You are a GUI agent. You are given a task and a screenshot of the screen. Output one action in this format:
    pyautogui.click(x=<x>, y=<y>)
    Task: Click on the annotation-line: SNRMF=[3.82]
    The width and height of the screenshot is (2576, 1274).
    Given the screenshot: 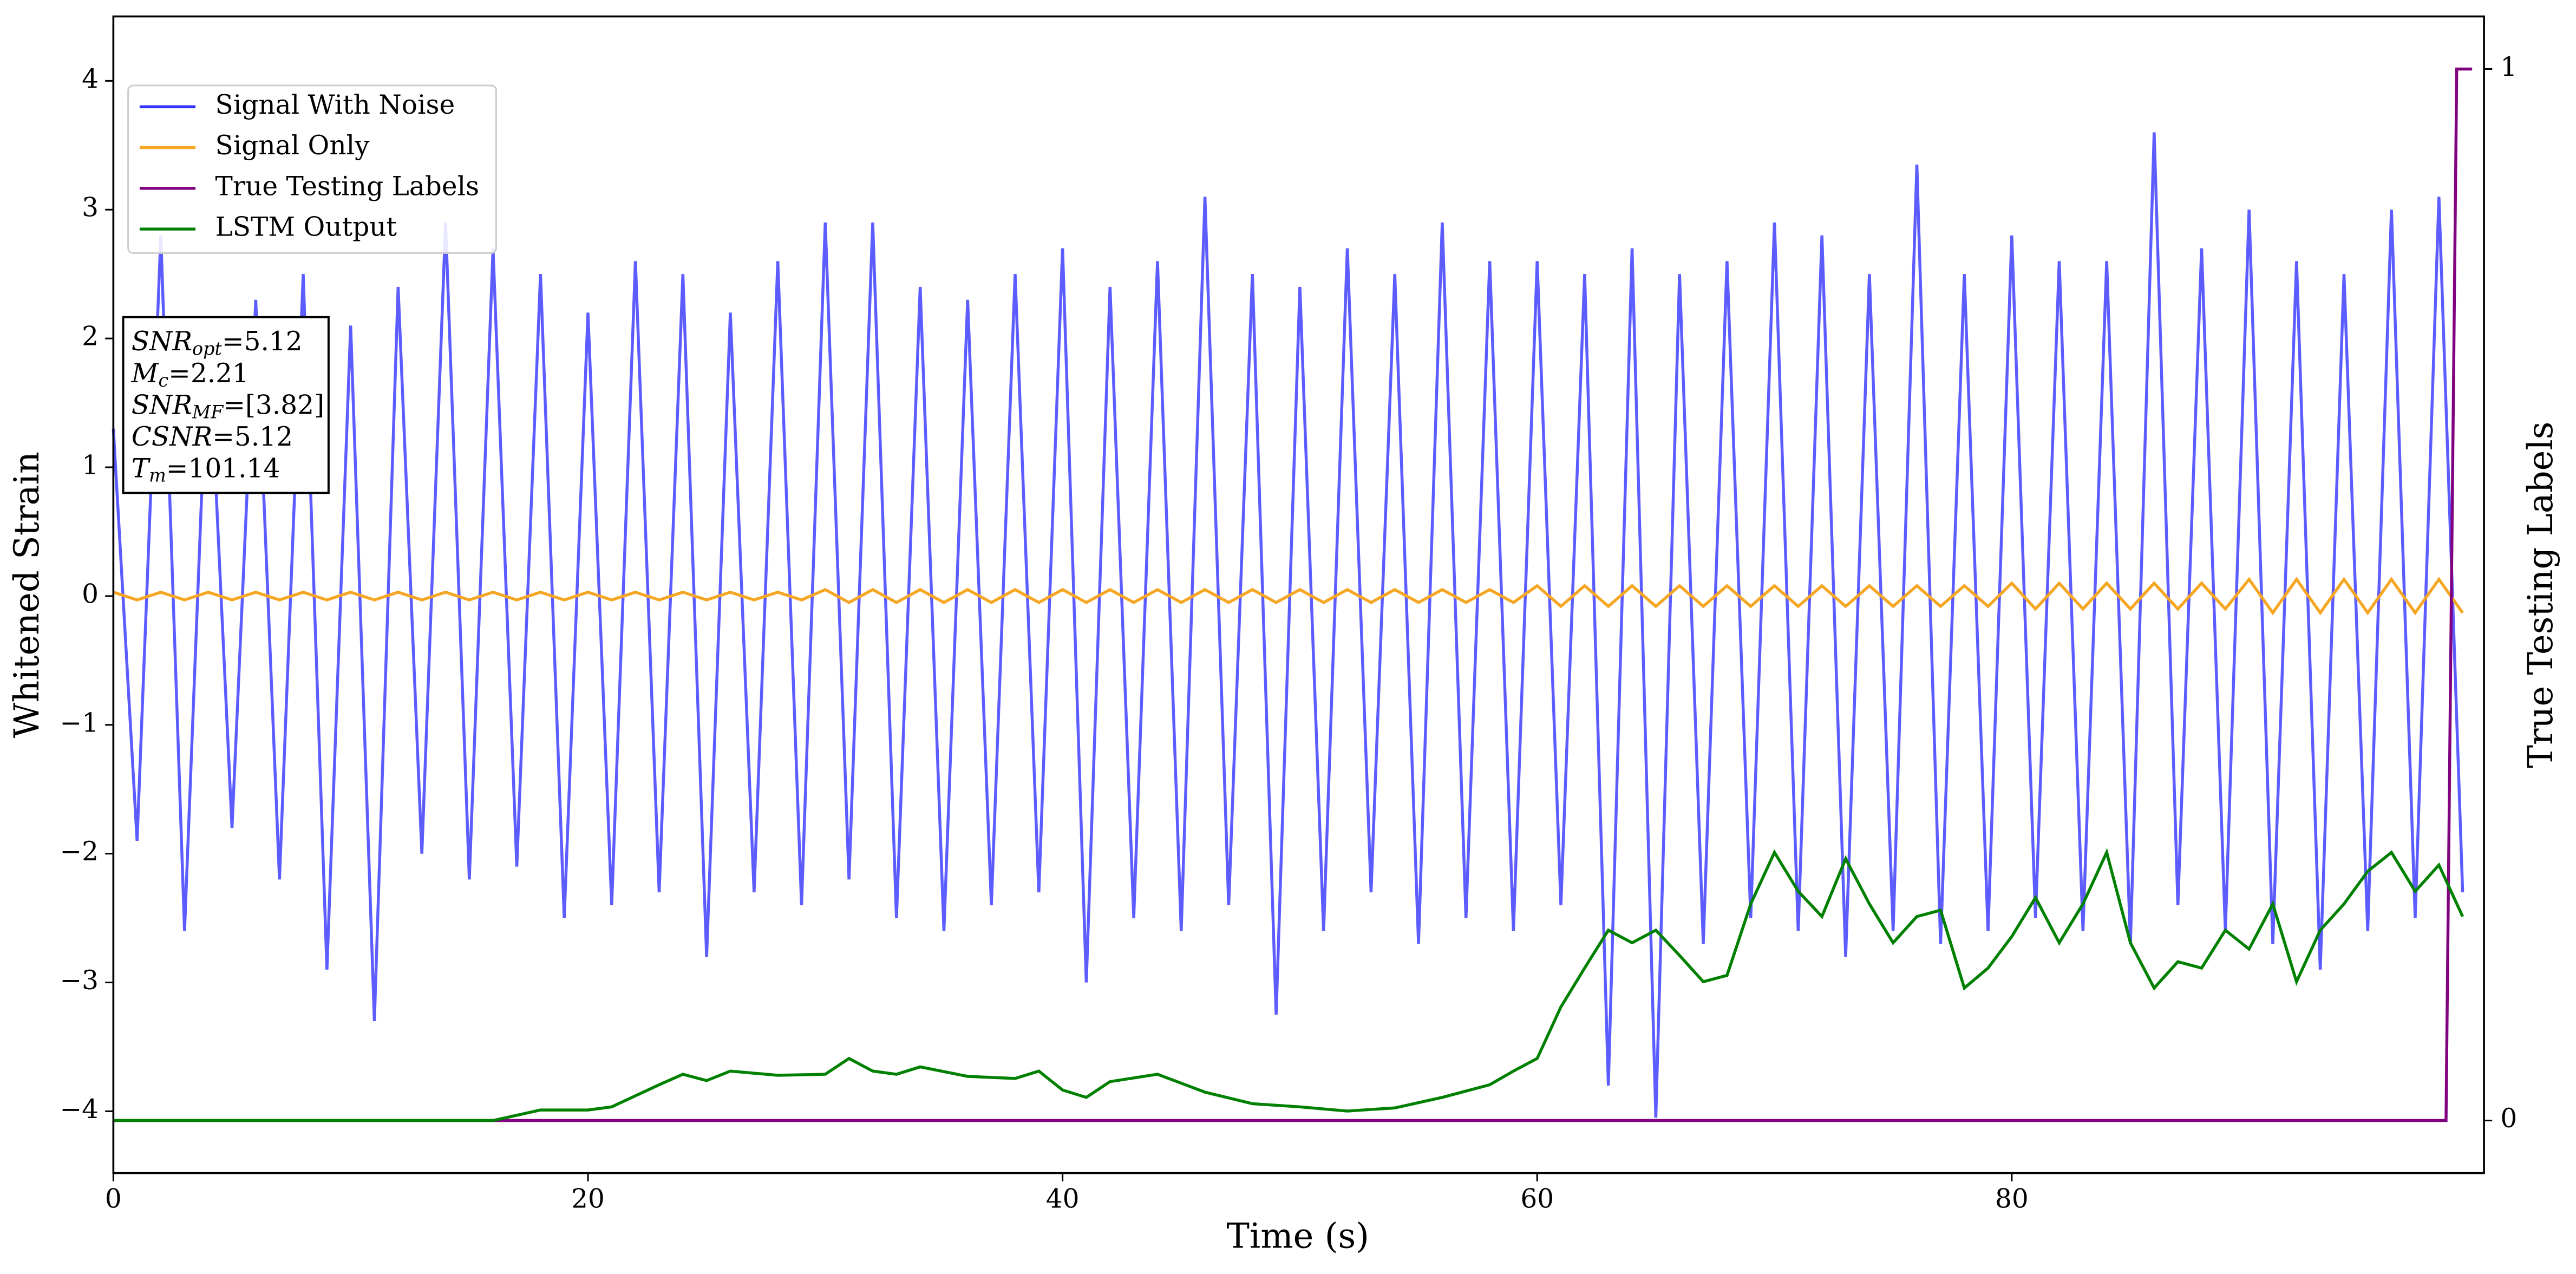 What is the action you would take?
    pyautogui.click(x=228, y=406)
    